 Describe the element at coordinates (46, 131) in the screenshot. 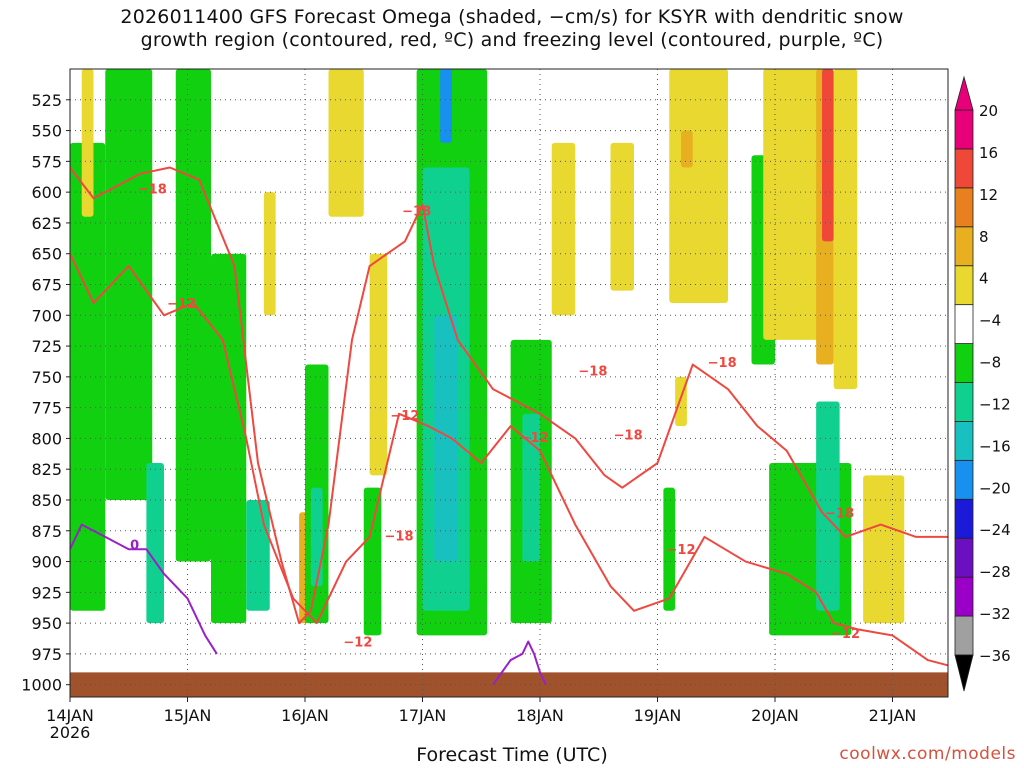

I see `y-tick-label-550: 550` at that location.